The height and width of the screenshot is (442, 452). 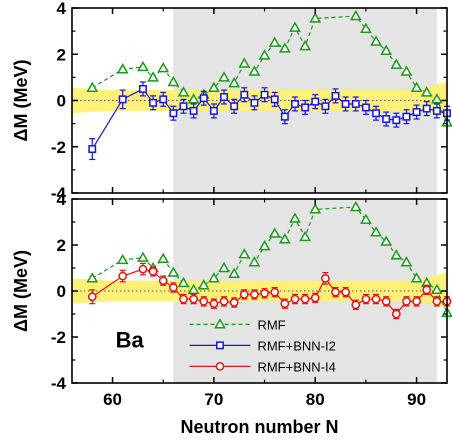 I want to click on legend-label: RMF, so click(x=271, y=324).